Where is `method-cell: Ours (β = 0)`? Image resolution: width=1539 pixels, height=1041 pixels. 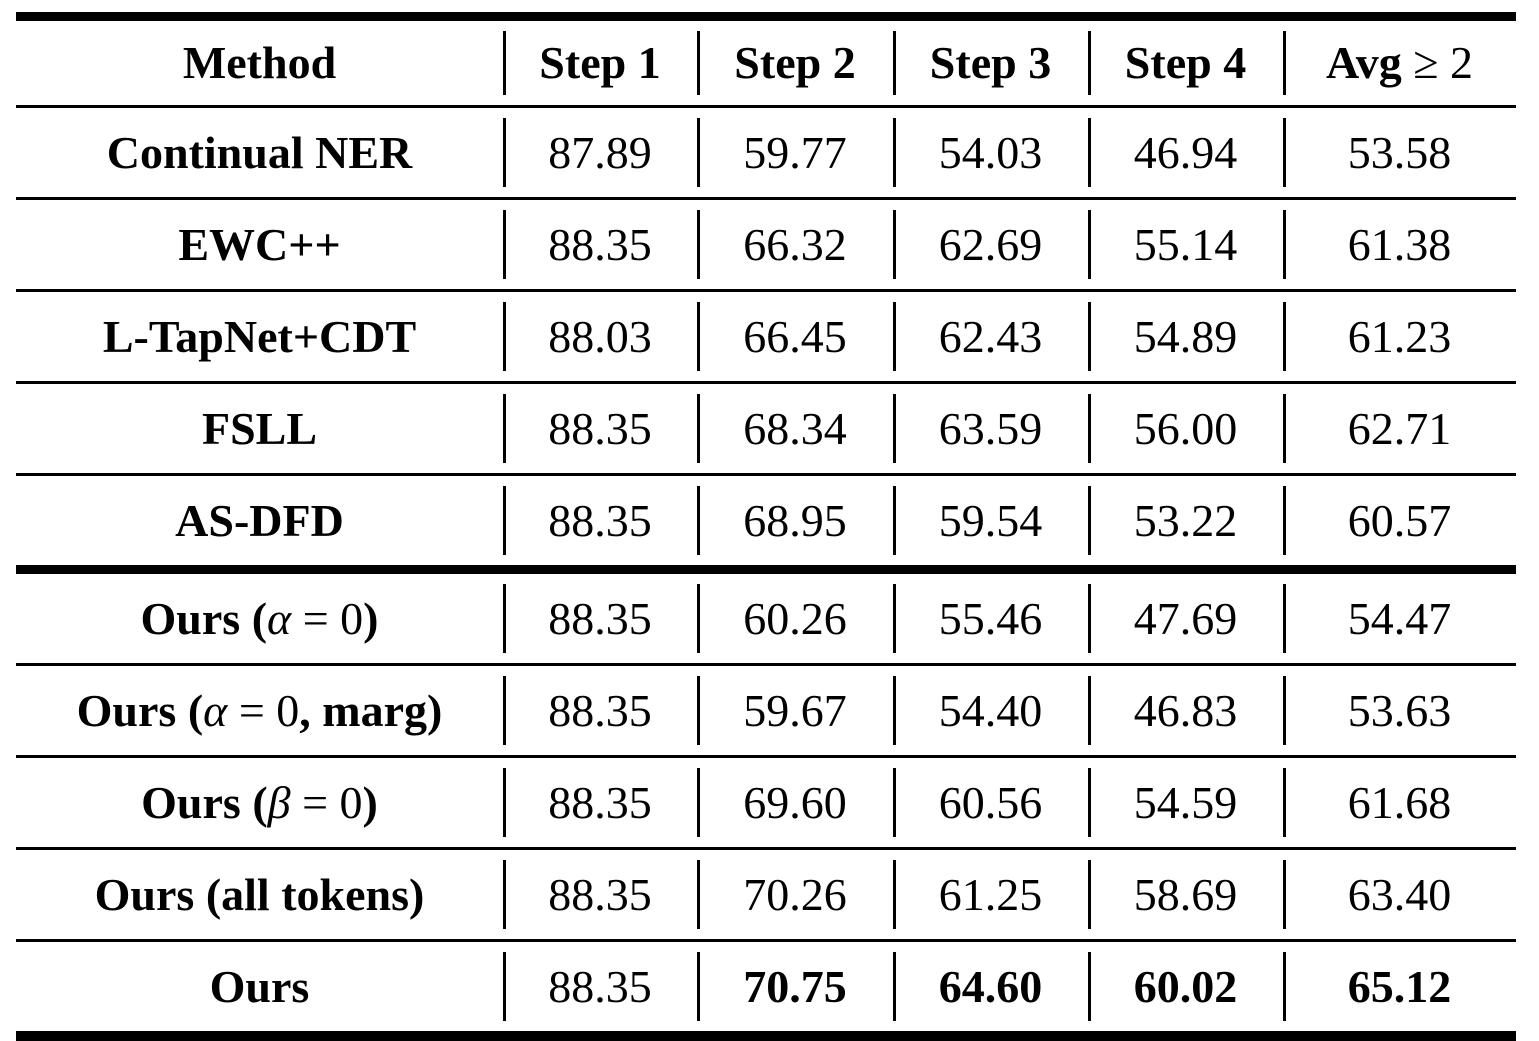 method-cell: Ours (β = 0) is located at coordinates (259, 804).